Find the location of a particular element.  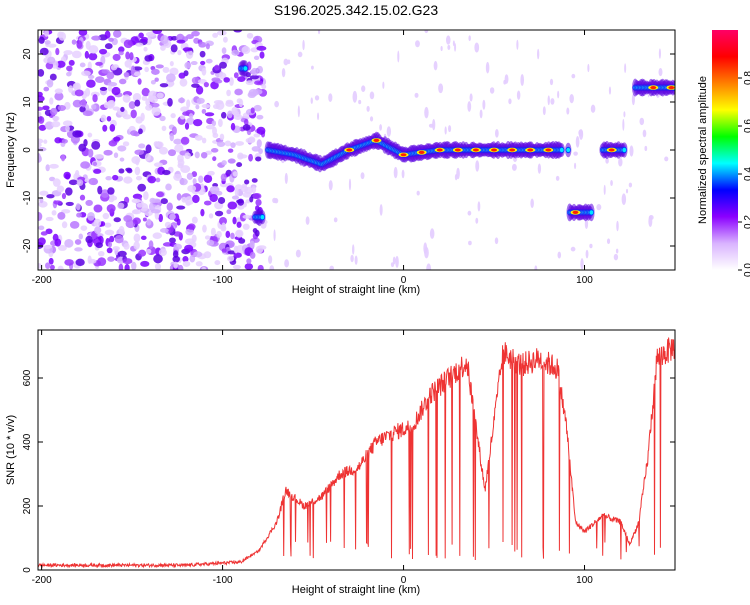

x-tick-label: 0 is located at coordinates (404, 580).